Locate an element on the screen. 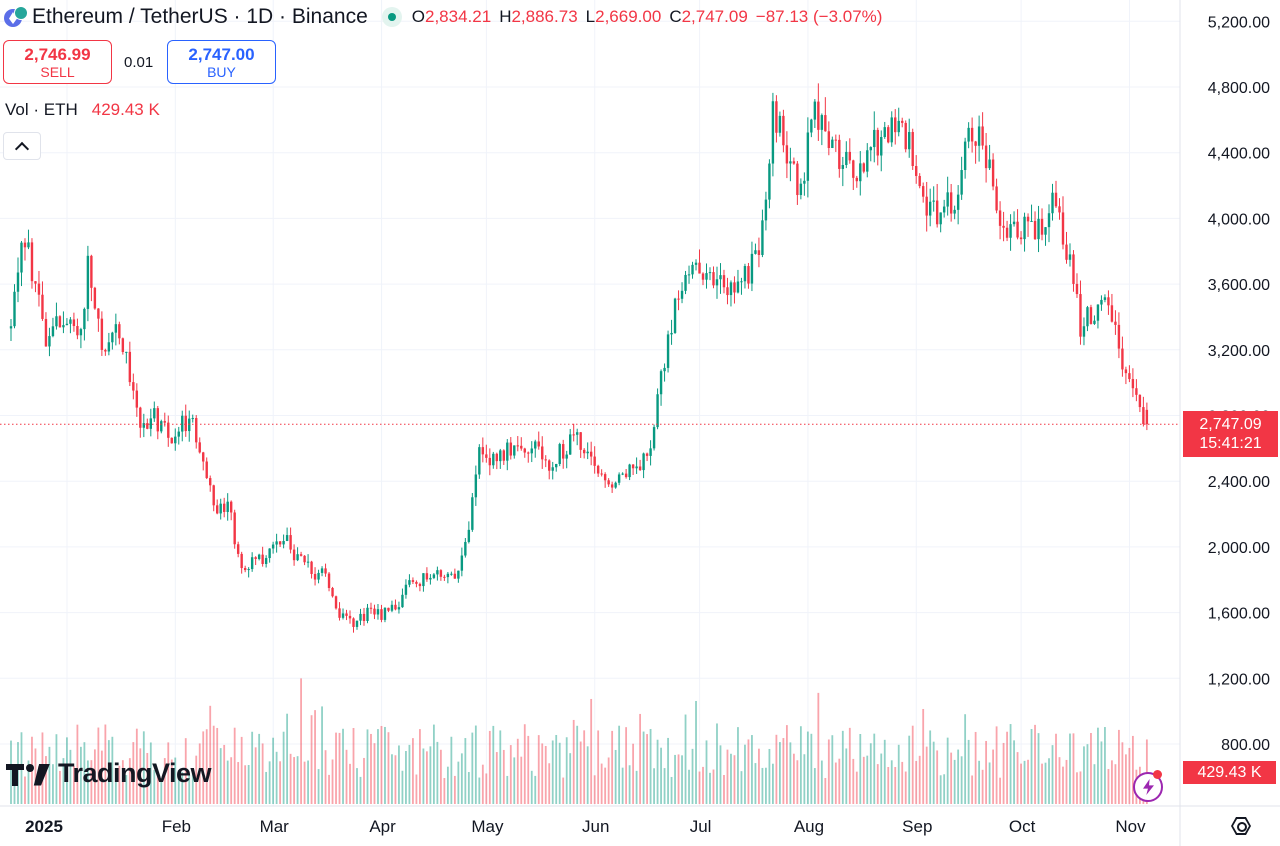  buy-button: 2,747.00 BUY is located at coordinates (221, 62).